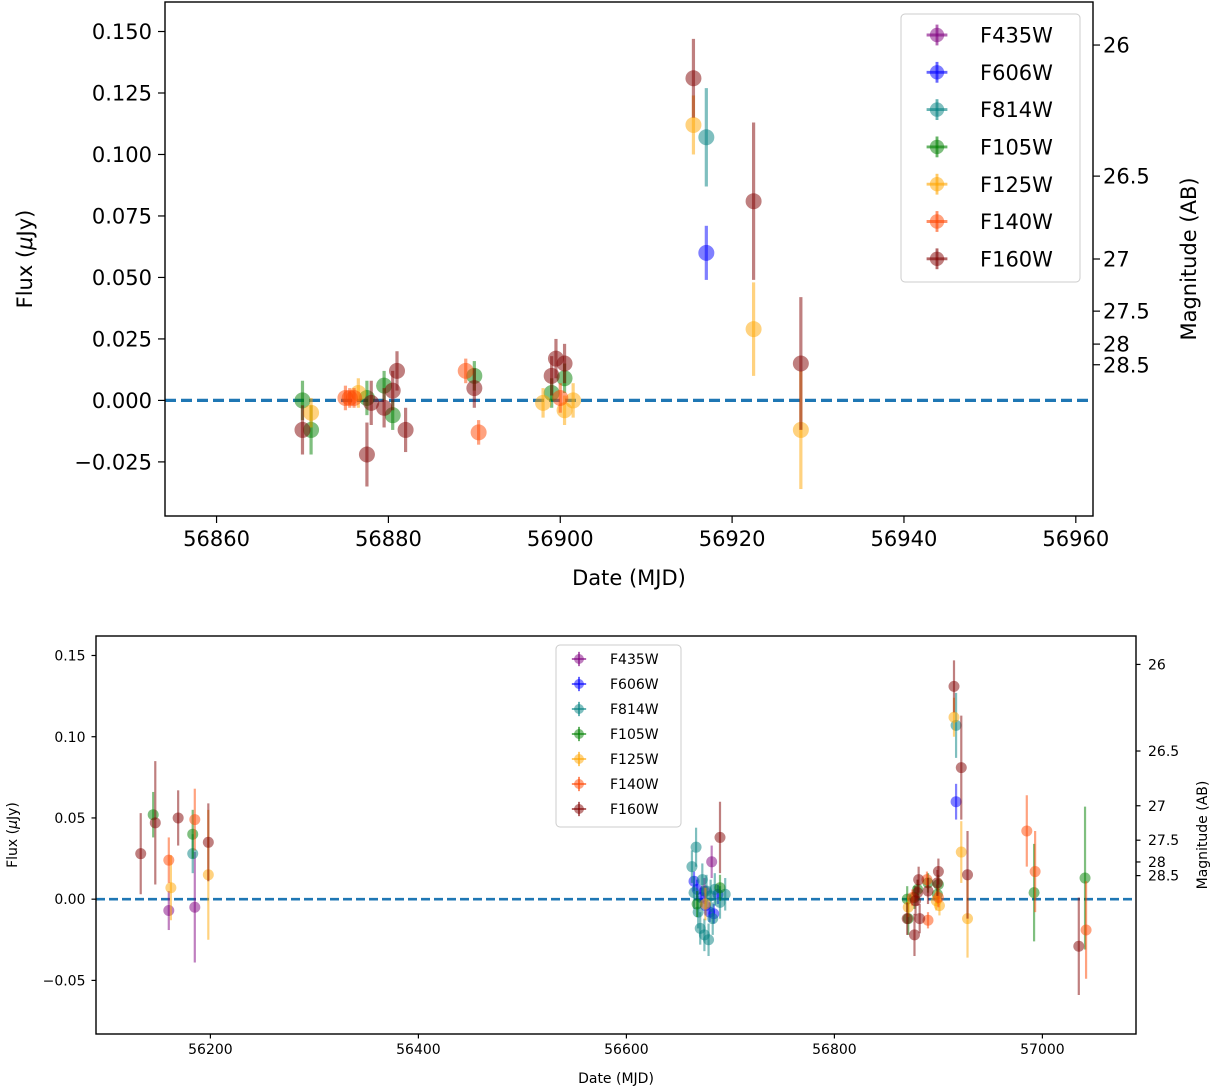 This screenshot has height=1088, width=1219. What do you see at coordinates (216, 539) in the screenshot?
I see `x-tick-label: 56860` at bounding box center [216, 539].